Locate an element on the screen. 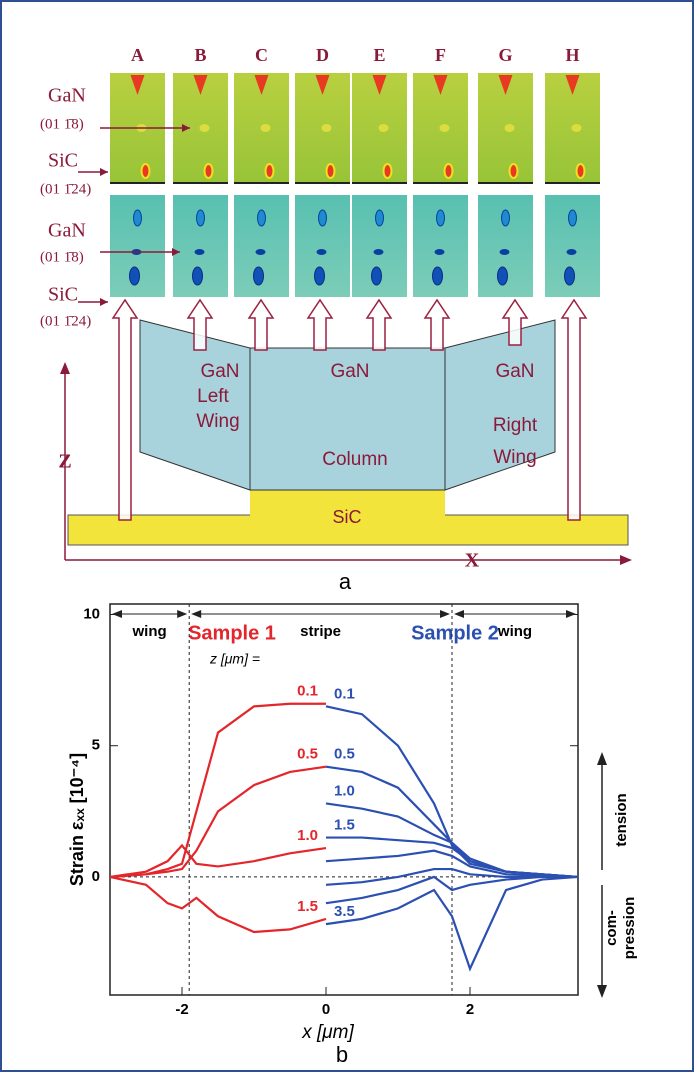 This screenshot has height=1072, width=694. x-label: X is located at coordinates (472, 561).